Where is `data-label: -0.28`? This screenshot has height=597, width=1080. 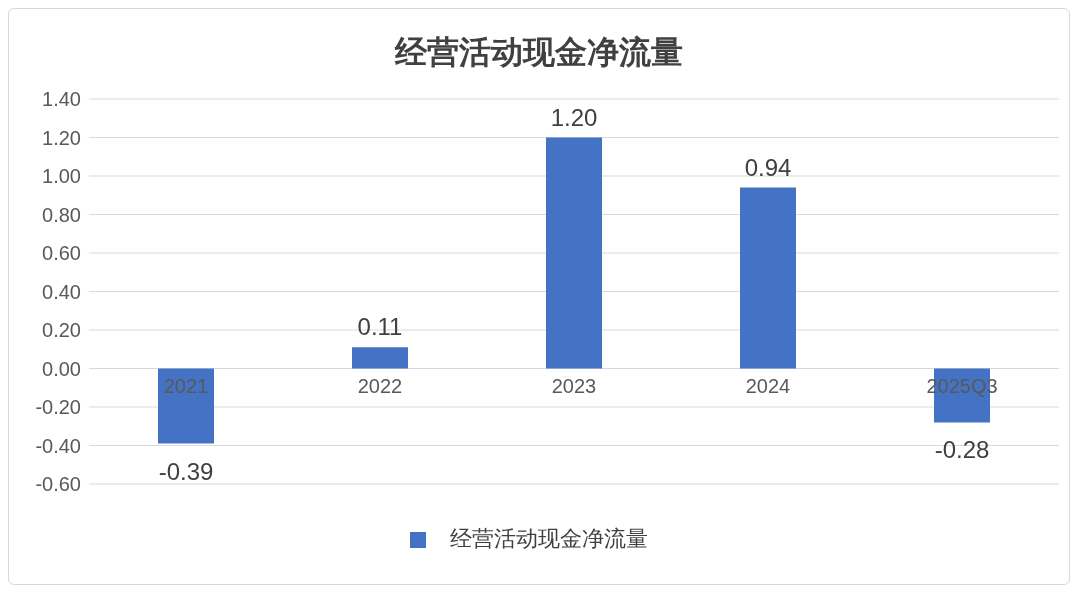
data-label: -0.28 is located at coordinates (962, 450).